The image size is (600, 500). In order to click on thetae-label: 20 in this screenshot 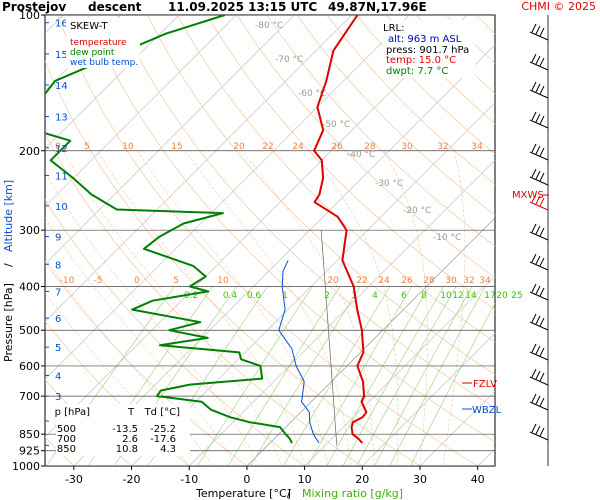, I will do `click(333, 281)`.